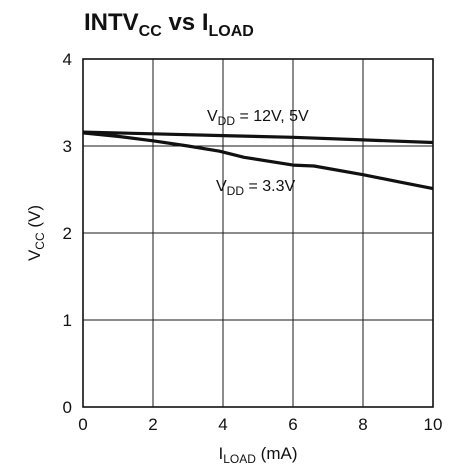  What do you see at coordinates (258, 455) in the screenshot?
I see `x-axis-label: ILOAD (mA)` at bounding box center [258, 455].